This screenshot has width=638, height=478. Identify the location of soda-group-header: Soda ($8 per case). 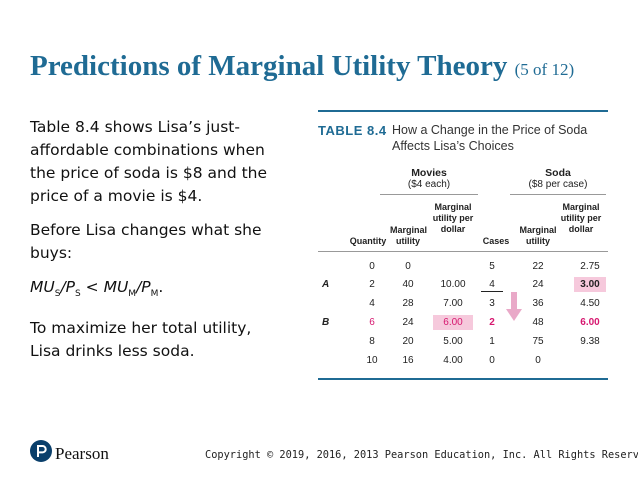
(558, 178).